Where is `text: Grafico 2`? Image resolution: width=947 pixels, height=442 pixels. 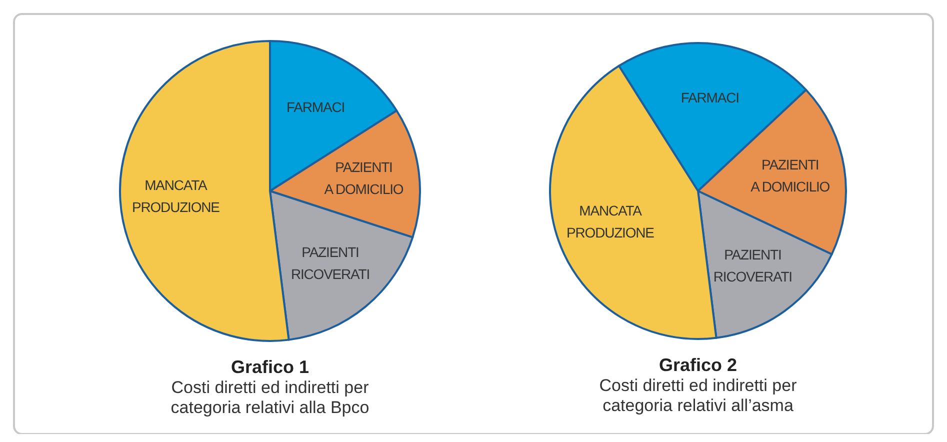
text: Grafico 2 is located at coordinates (698, 365).